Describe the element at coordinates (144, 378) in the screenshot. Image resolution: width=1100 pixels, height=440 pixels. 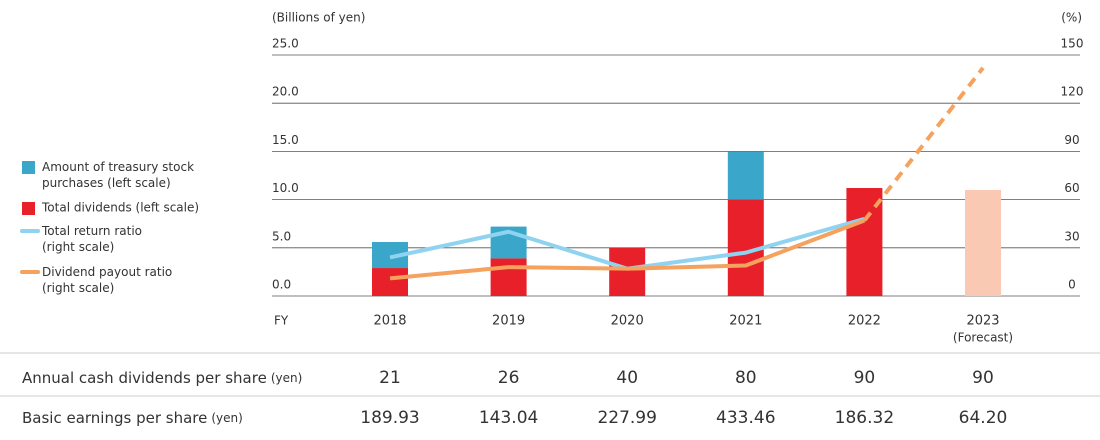
I see `row-label-text: Annual cash dividends per share` at that location.